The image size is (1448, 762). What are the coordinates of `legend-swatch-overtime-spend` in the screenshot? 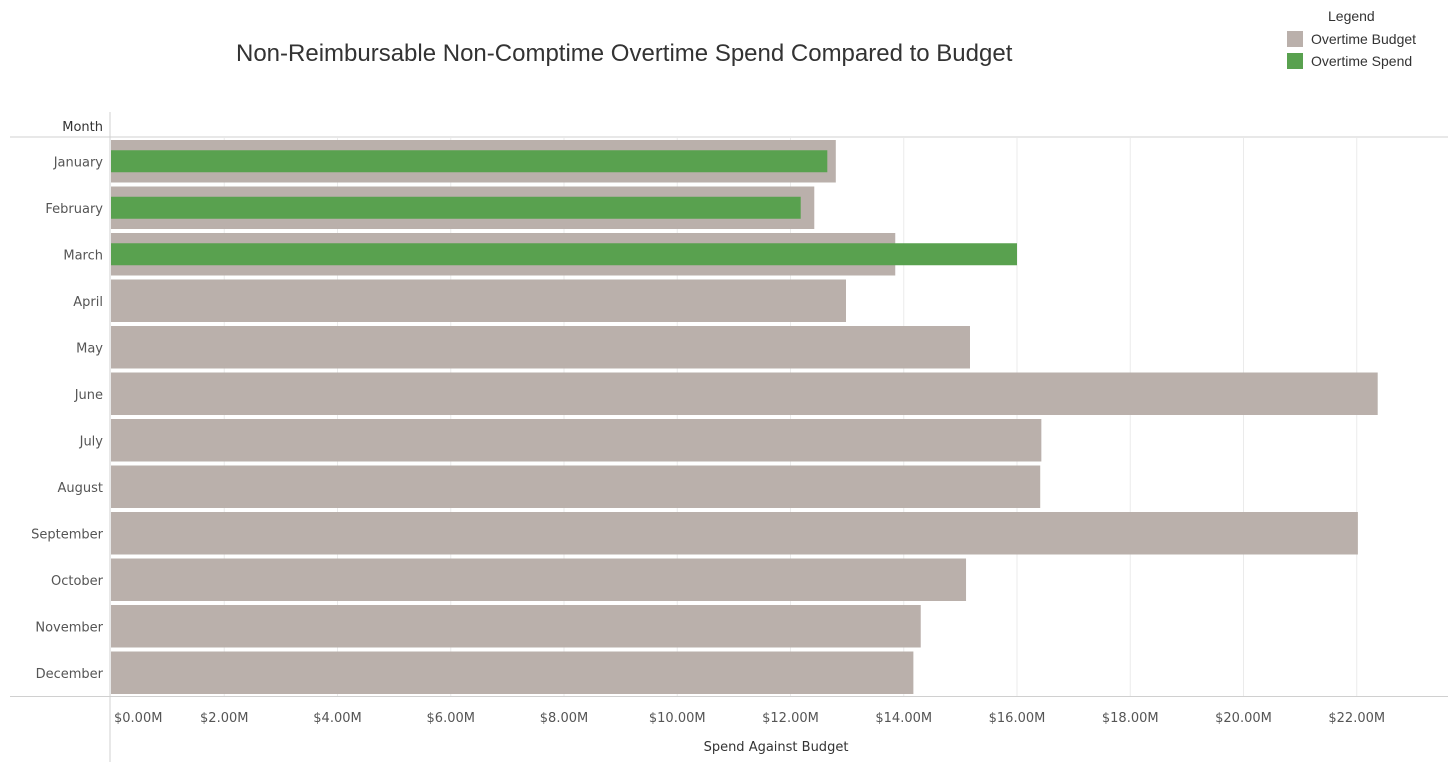 It's located at (1295, 61).